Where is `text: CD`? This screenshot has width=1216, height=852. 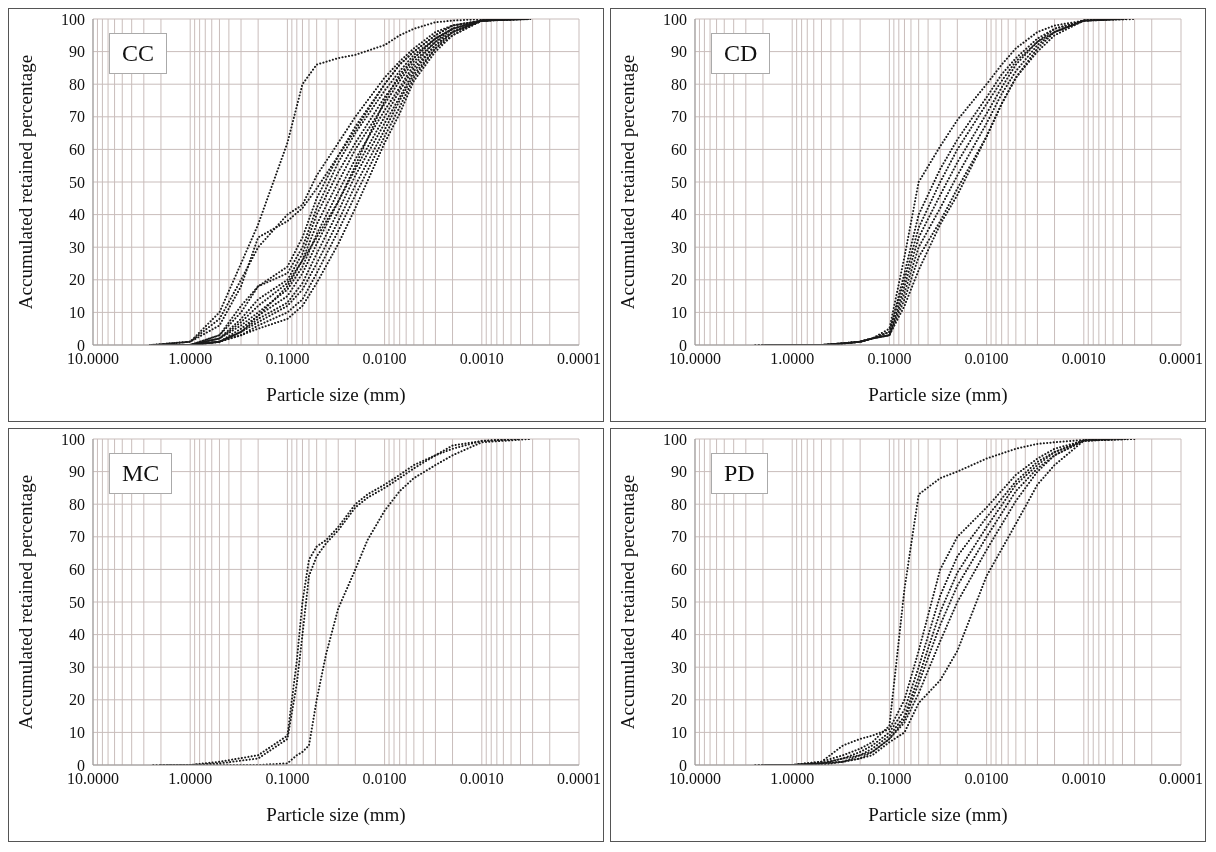 text: CD is located at coordinates (741, 53).